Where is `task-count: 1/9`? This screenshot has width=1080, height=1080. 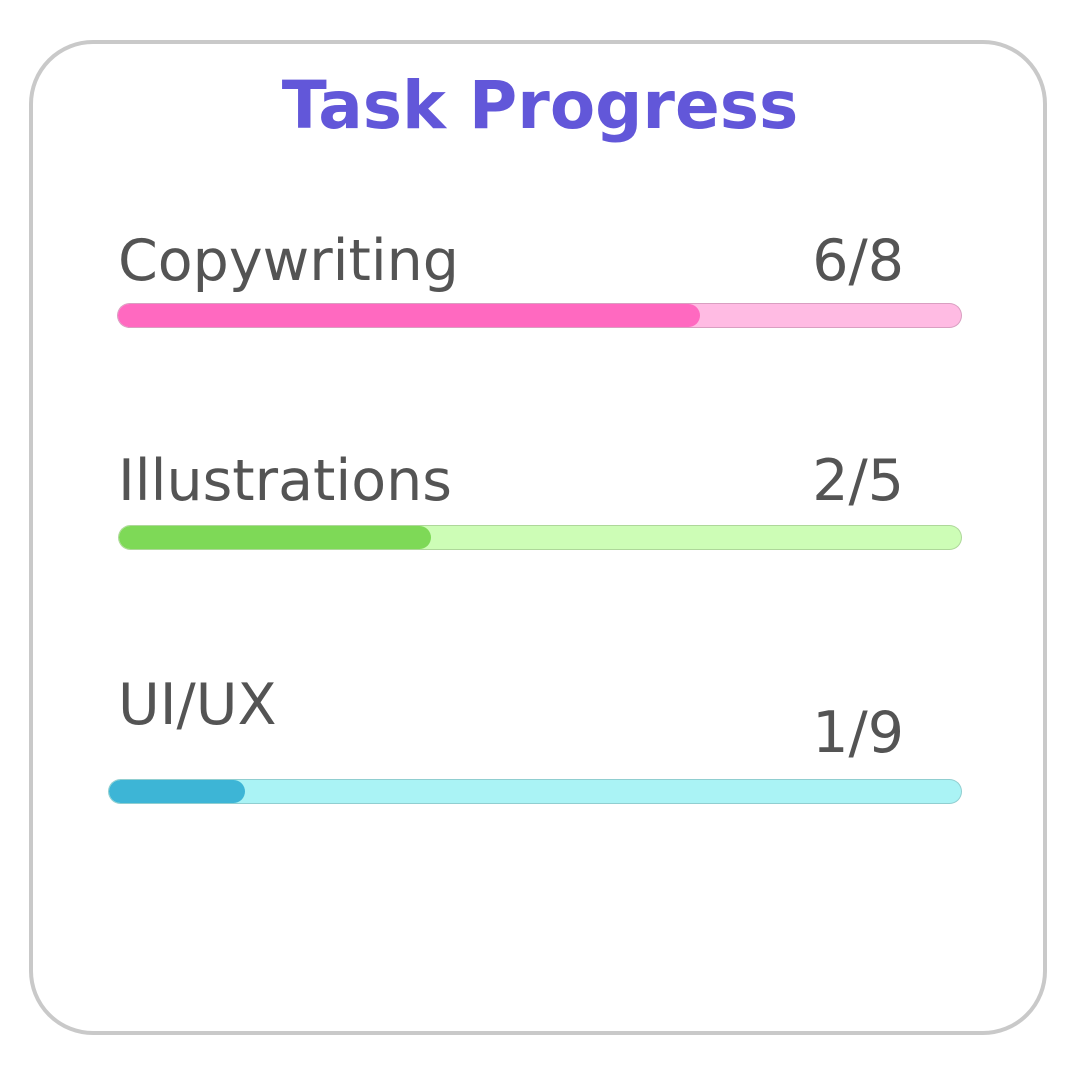
task-count: 1/9 is located at coordinates (858, 733).